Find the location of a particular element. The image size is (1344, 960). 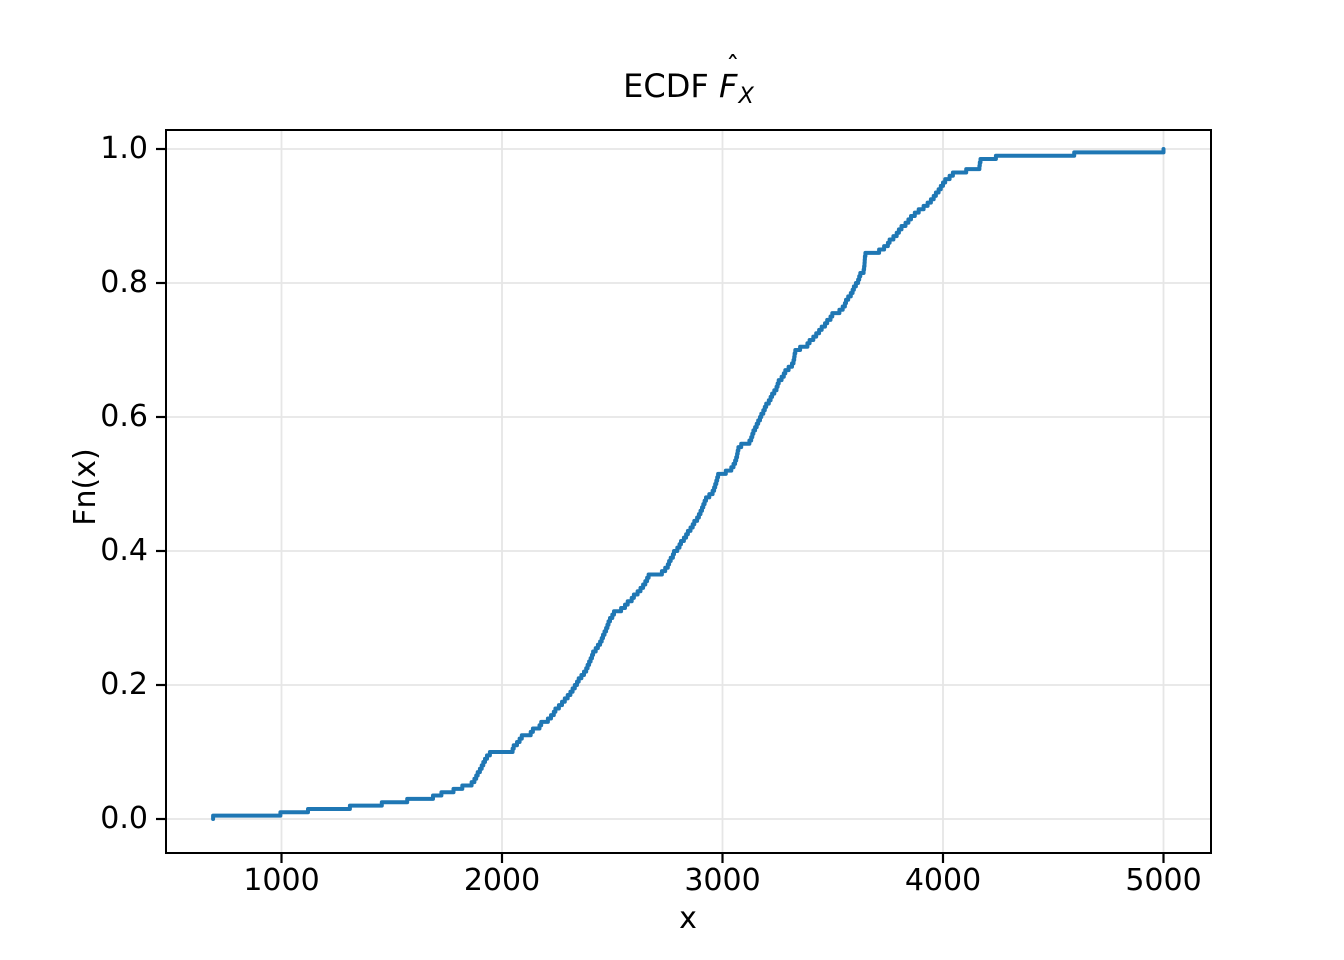

x-axis-label: x is located at coordinates (688, 918).